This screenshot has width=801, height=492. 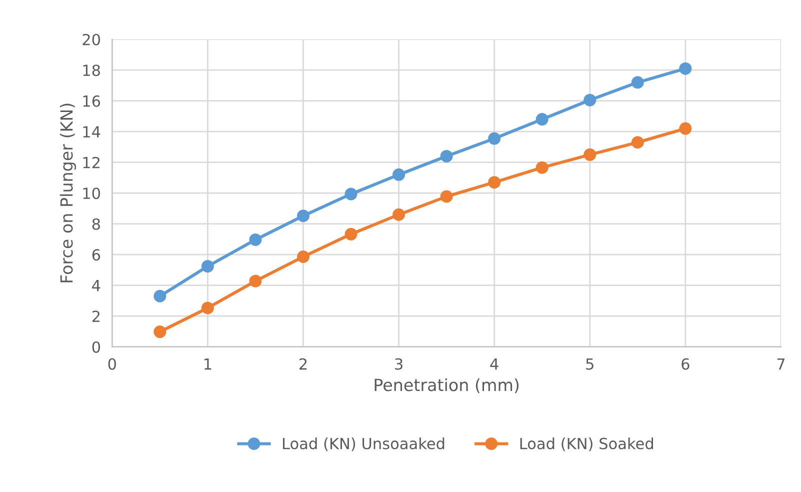 I want to click on y-tick-label: 14, so click(x=91, y=132).